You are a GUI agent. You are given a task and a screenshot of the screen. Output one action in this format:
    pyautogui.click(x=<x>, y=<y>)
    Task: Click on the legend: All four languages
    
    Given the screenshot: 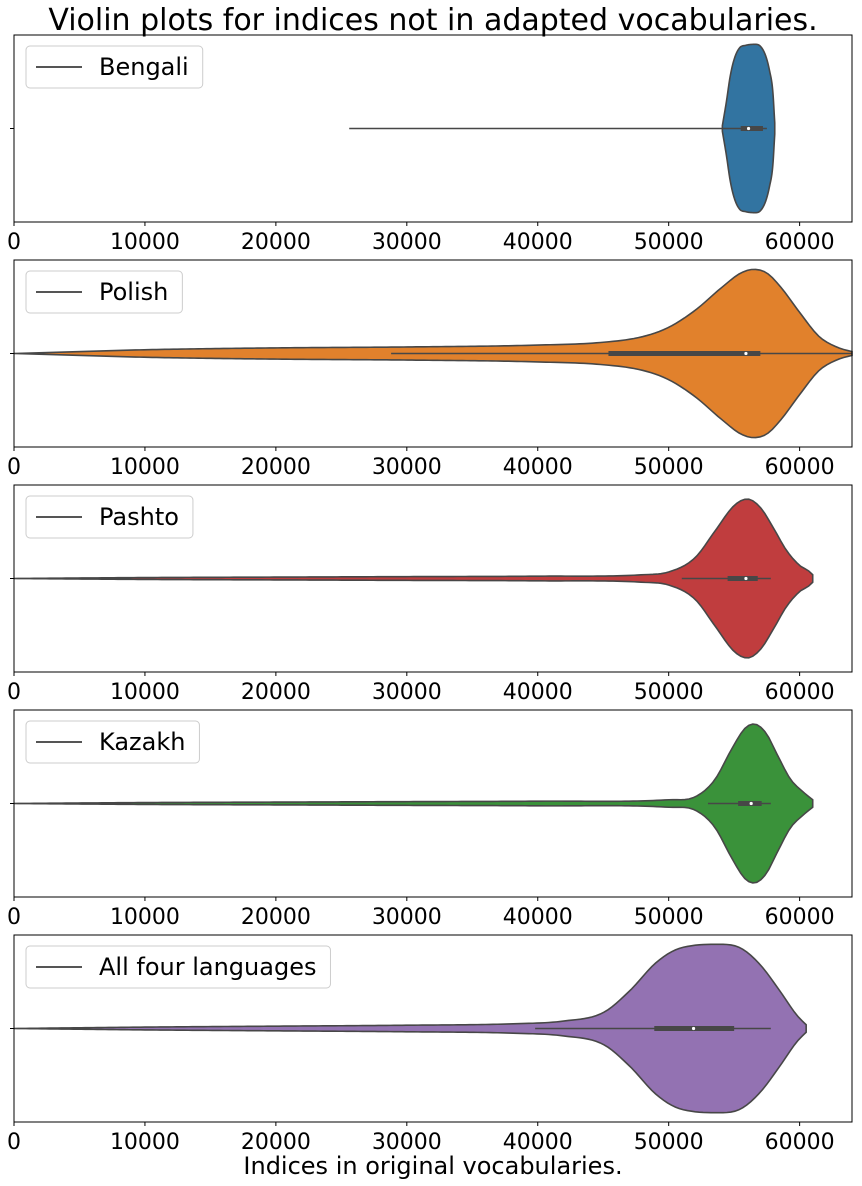 What is the action you would take?
    pyautogui.click(x=178, y=967)
    